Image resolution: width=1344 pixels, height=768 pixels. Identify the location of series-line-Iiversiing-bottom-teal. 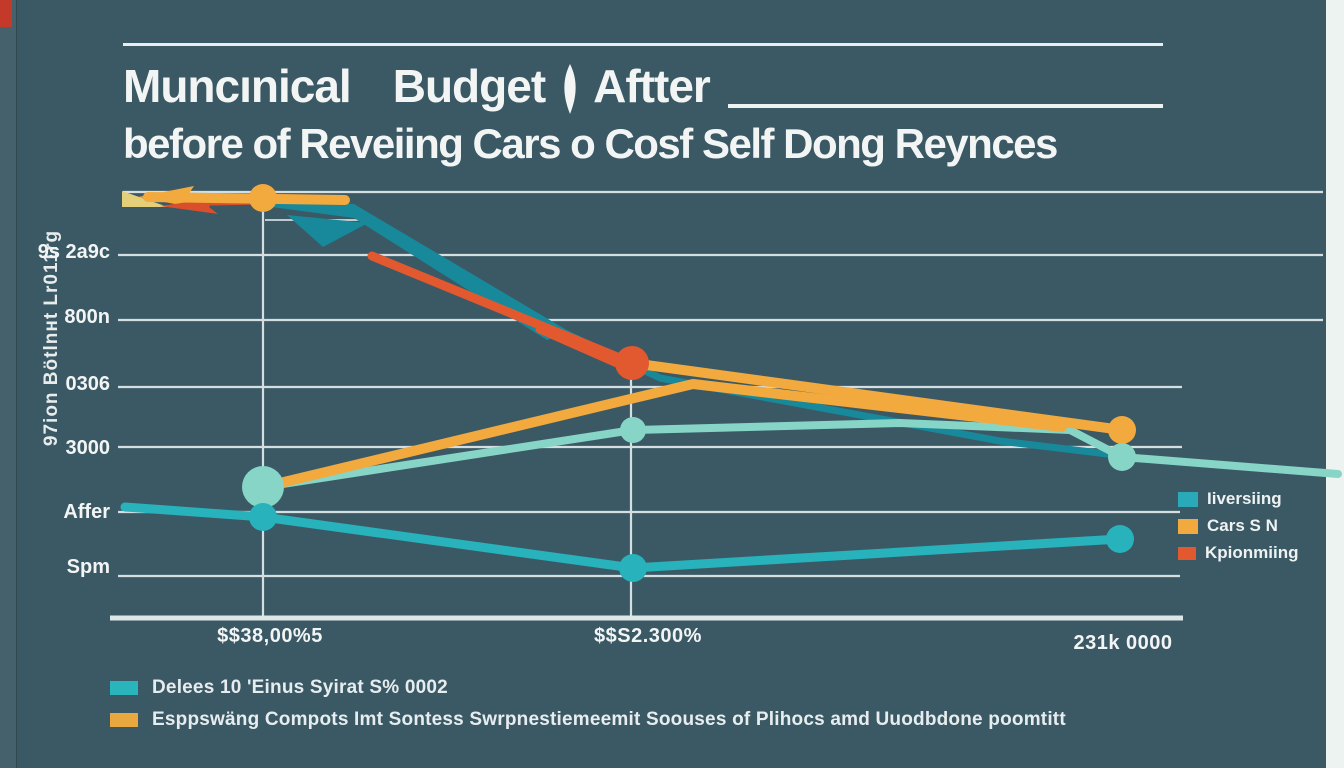
(622, 537).